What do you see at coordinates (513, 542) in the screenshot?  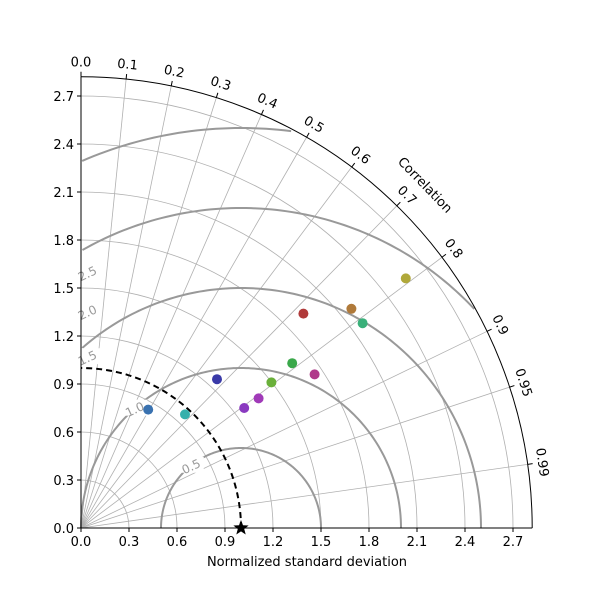 I see `x-tick-label: 2.7` at bounding box center [513, 542].